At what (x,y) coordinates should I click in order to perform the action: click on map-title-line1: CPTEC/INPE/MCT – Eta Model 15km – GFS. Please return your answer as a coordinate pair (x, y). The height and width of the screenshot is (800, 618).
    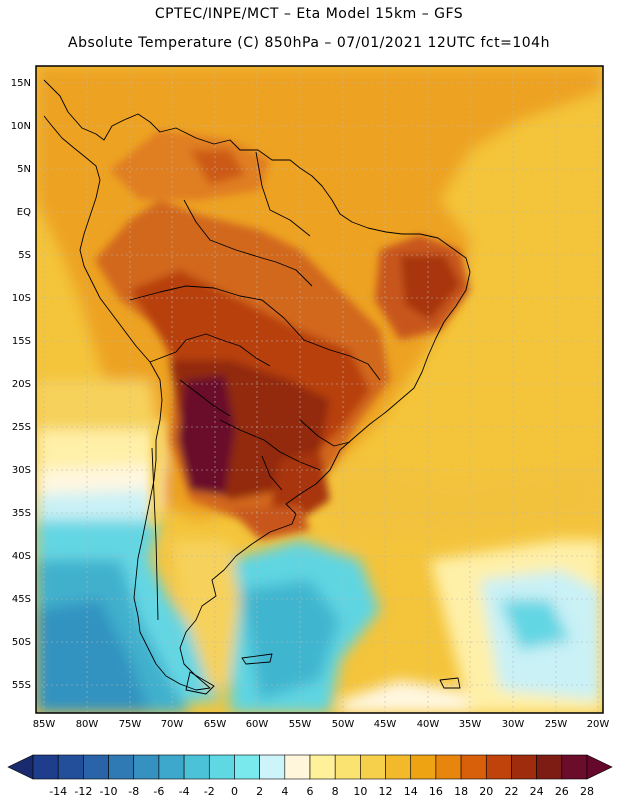
    Looking at the image, I should click on (309, 14).